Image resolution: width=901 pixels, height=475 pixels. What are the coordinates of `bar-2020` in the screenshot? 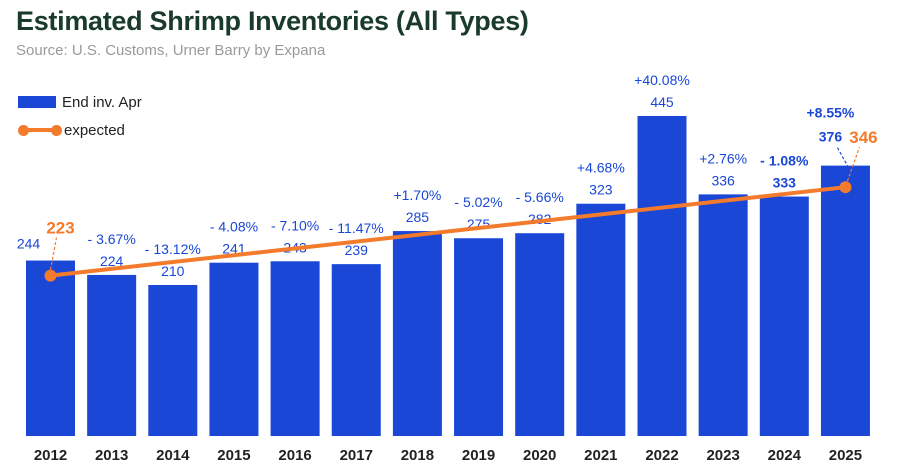 It's located at (540, 334).